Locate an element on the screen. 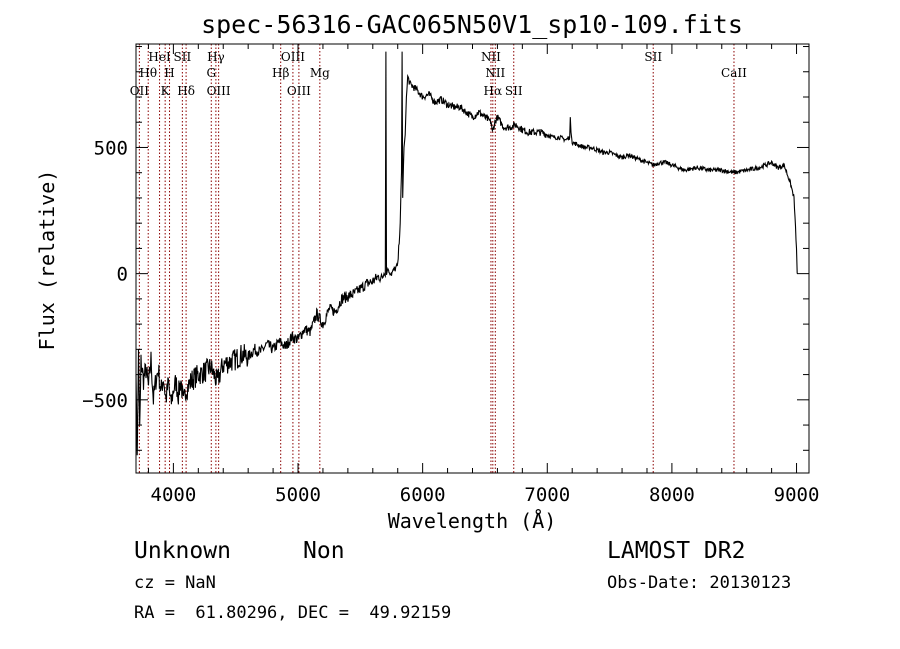 The width and height of the screenshot is (900, 649). x-tick-label: 4000 is located at coordinates (174, 495).